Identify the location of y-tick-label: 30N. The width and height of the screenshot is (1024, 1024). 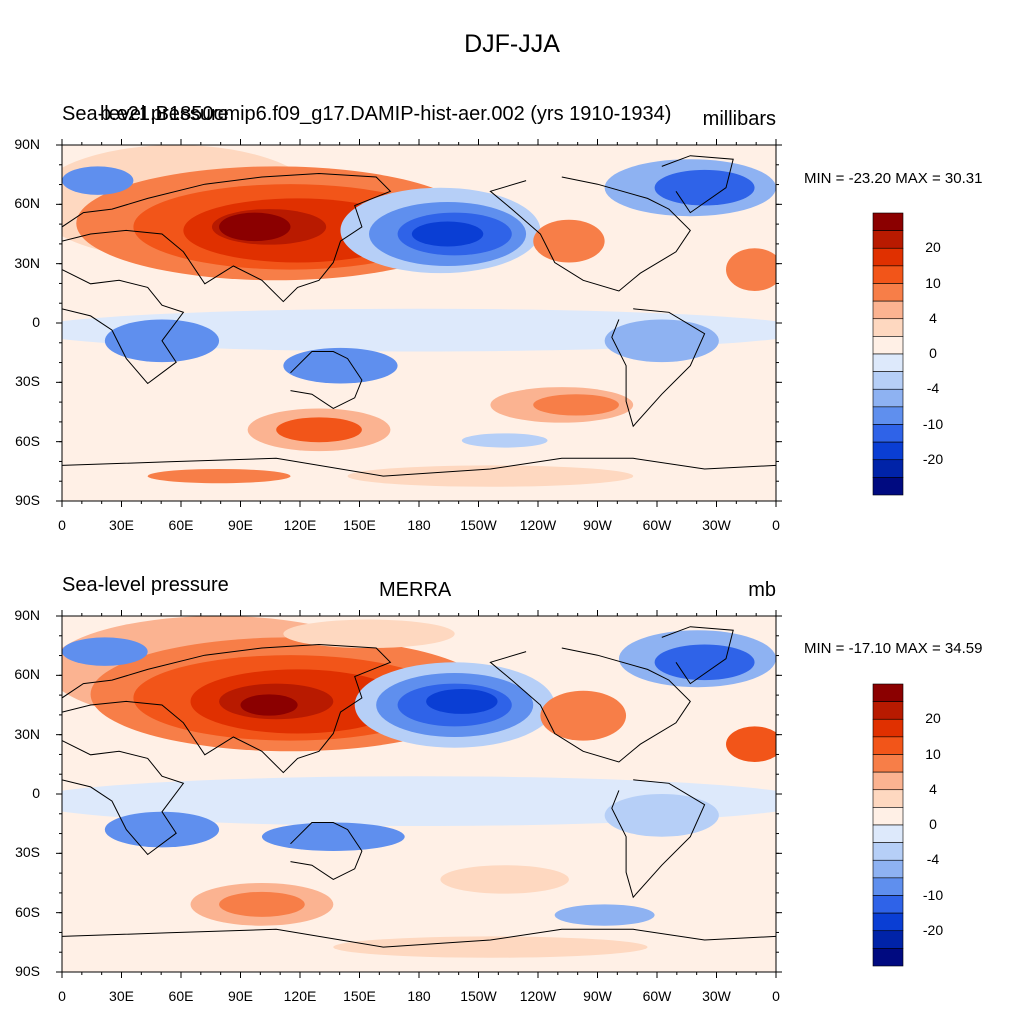
(27, 262).